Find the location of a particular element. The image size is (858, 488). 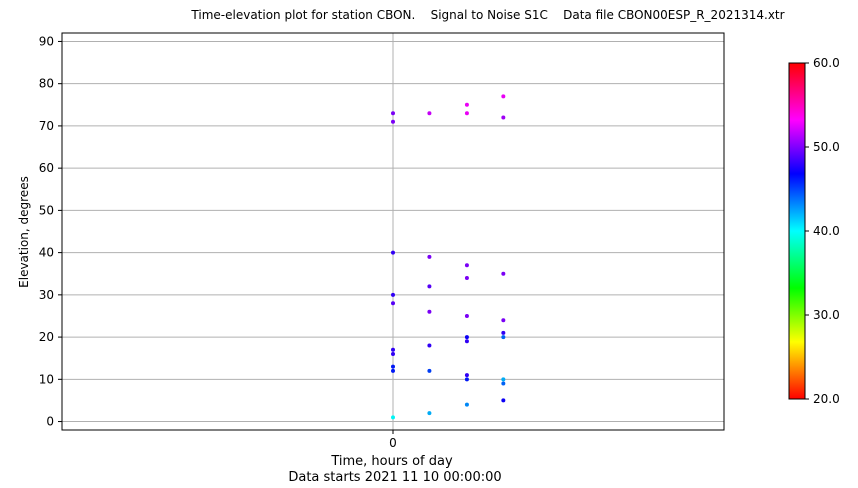

colorbar-tick-label: 40.0 is located at coordinates (826, 231).